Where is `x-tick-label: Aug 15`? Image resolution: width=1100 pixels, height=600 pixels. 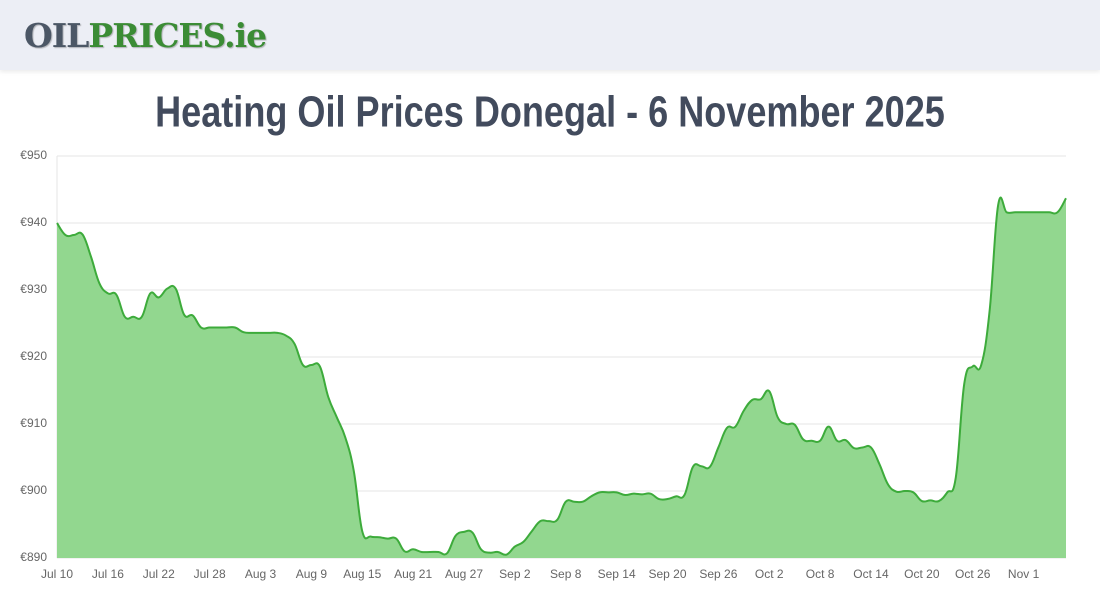
x-tick-label: Aug 15 is located at coordinates (362, 574).